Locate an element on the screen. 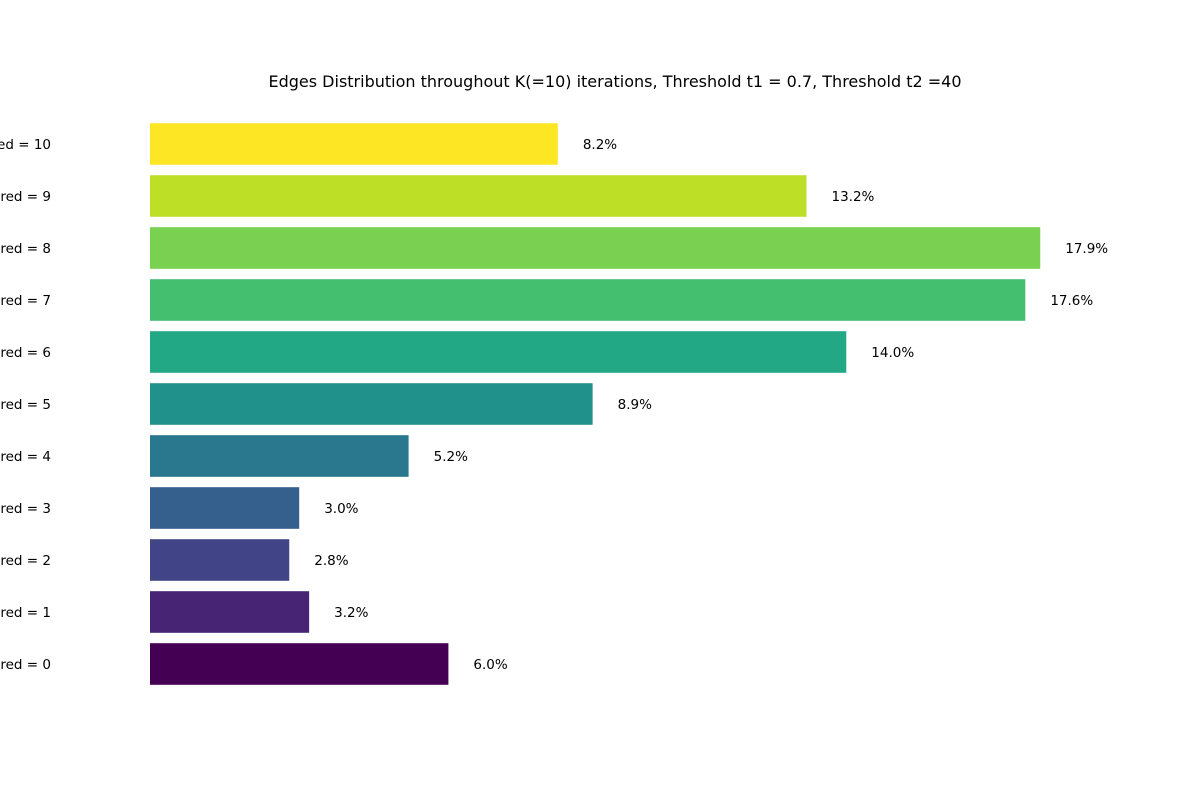 Image resolution: width=1200 pixels, height=800 pixels. value-label: 17.6% is located at coordinates (1071, 301).